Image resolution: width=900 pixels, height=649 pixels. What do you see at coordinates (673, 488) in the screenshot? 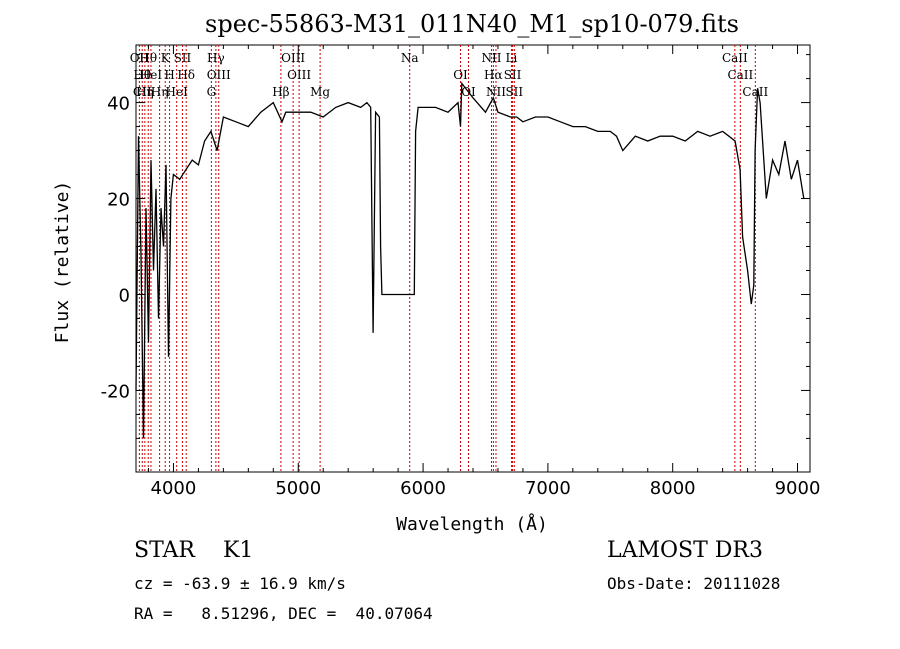
I see `x-tick-label: 8000` at bounding box center [673, 488].